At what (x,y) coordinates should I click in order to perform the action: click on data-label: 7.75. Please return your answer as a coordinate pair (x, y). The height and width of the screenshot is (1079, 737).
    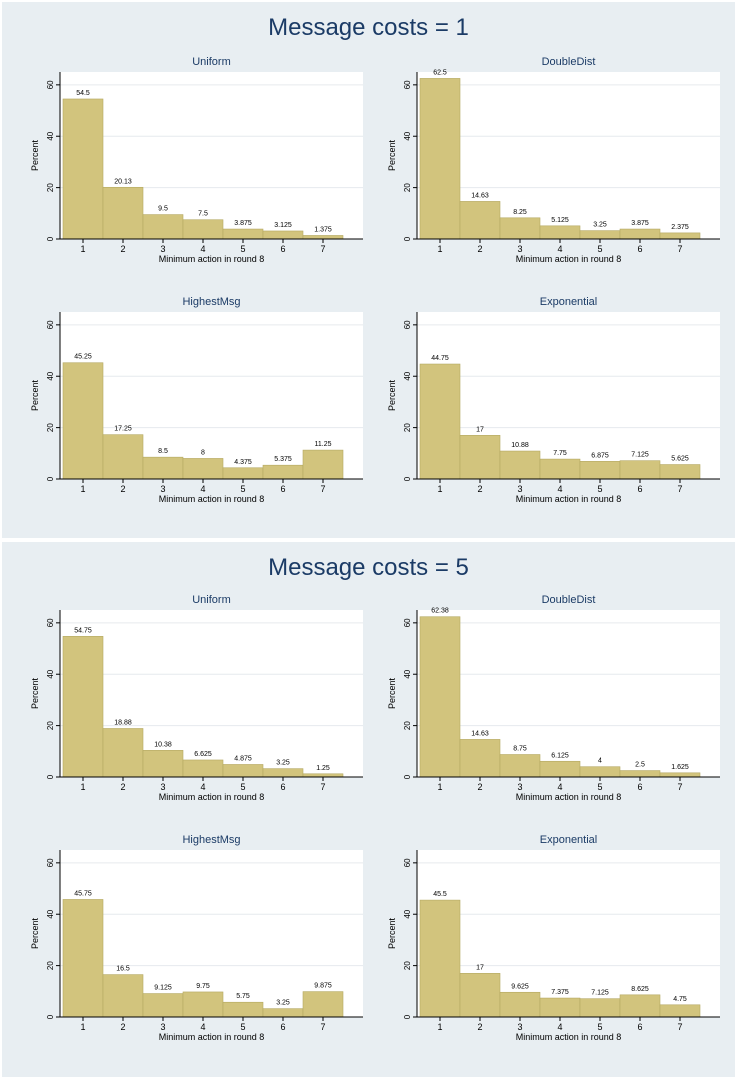
    Looking at the image, I should click on (560, 453).